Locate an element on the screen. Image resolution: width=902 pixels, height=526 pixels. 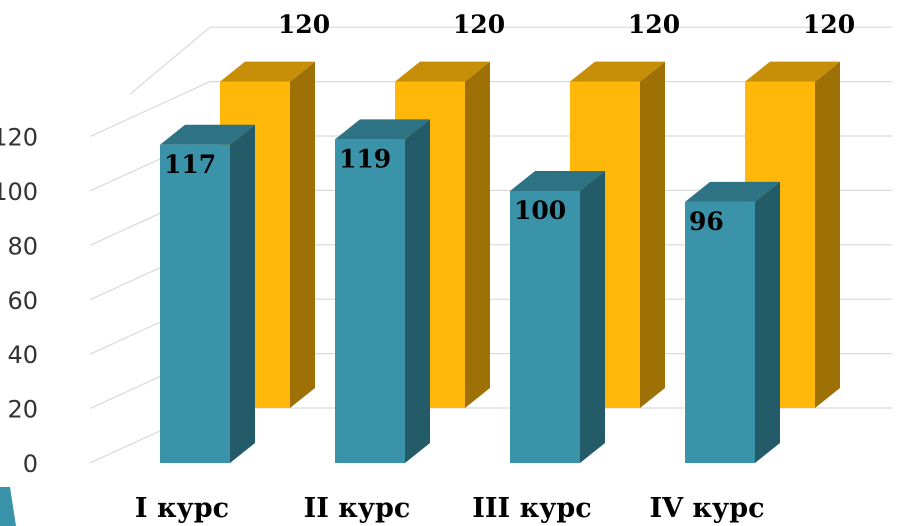
data-label-series-1: 96 is located at coordinates (706, 221).